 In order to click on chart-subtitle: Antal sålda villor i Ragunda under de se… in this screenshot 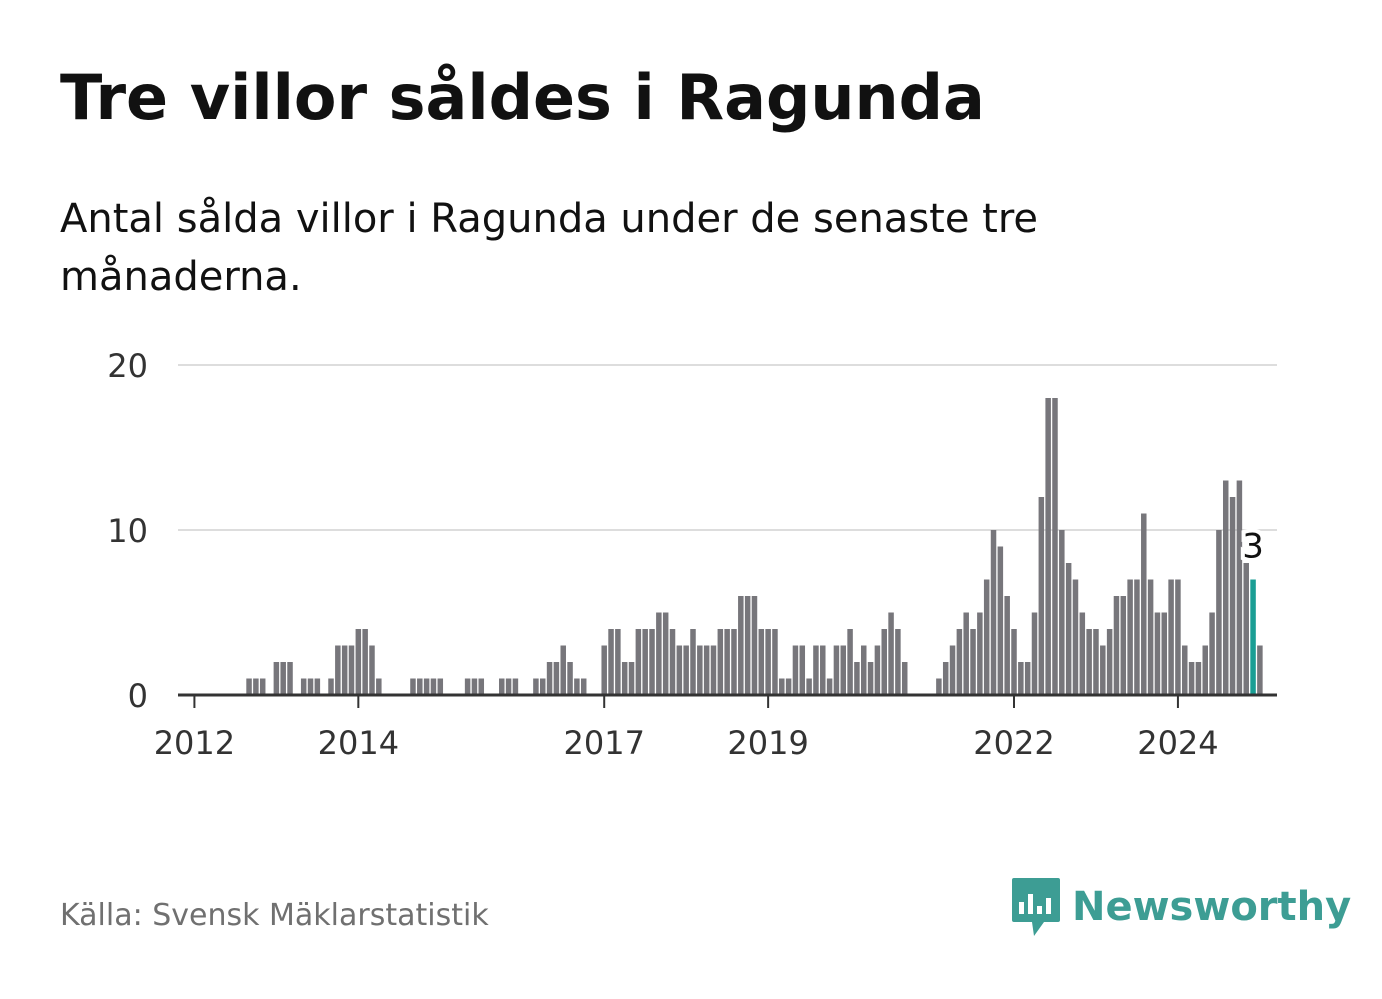, I will do `click(549, 248)`.